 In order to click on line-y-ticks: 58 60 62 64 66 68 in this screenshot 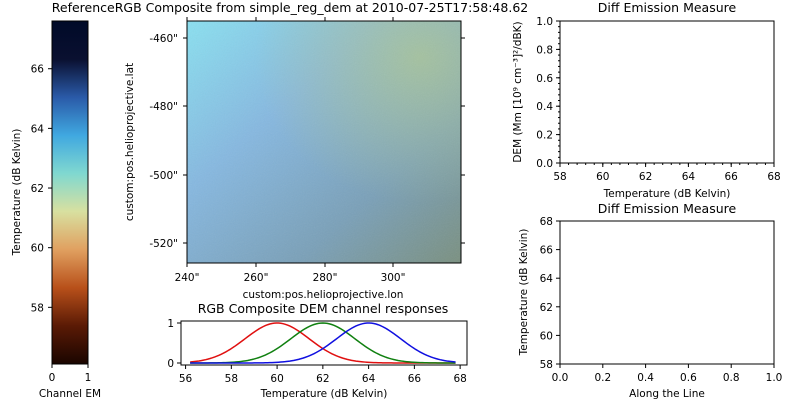, I will do `click(550, 293)`.